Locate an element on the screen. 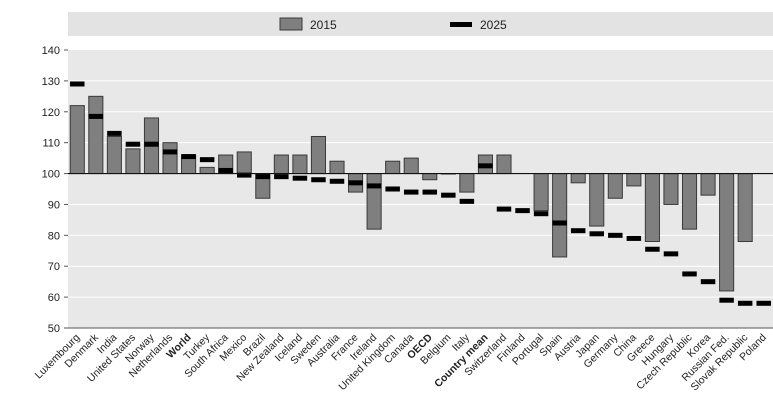 This screenshot has width=773, height=405. legend-band is located at coordinates (420, 24).